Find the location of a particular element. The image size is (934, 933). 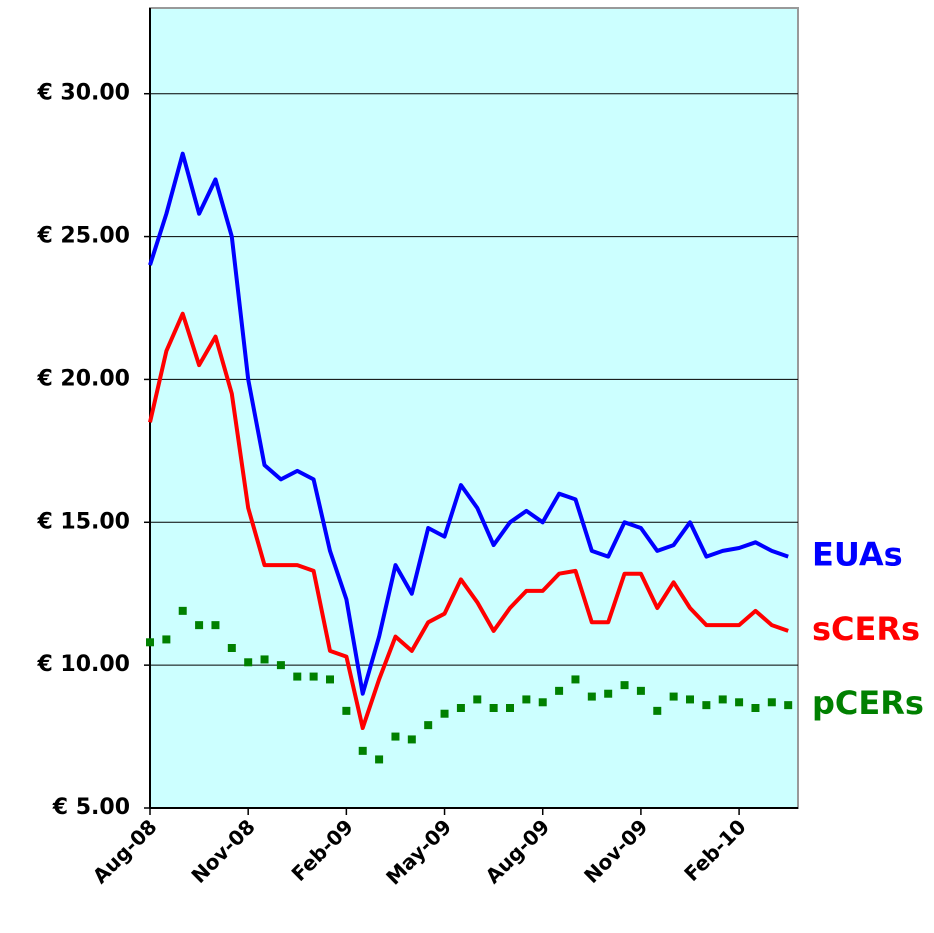

x-tick-label: Feb-10 is located at coordinates (714, 850).